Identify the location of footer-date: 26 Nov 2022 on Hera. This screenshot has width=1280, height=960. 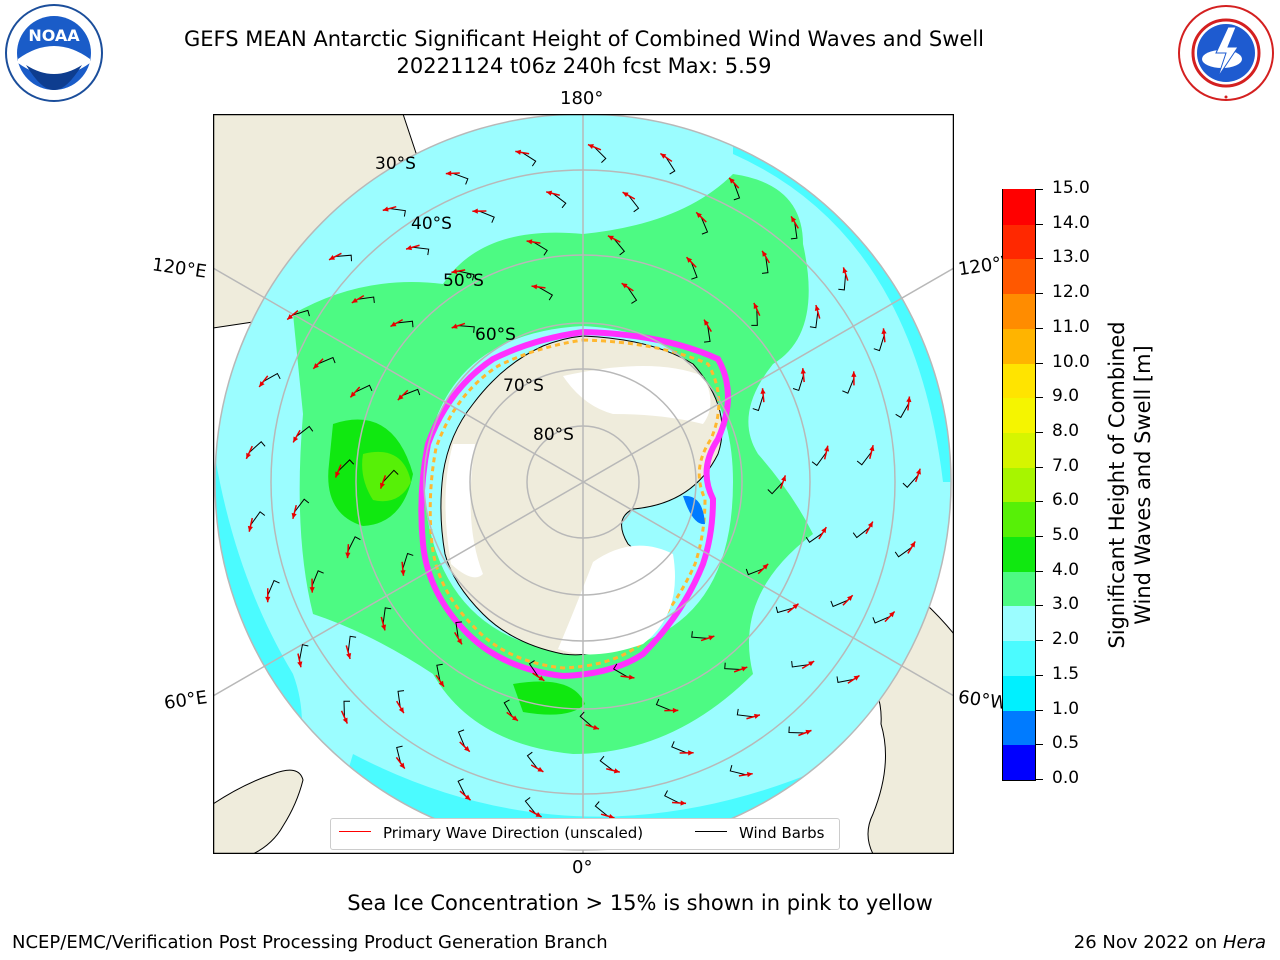
(1170, 942).